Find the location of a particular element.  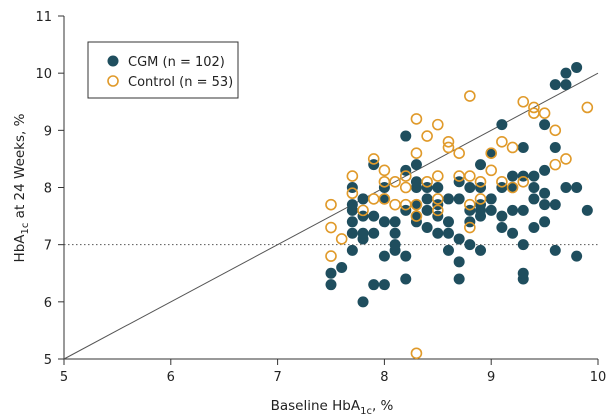

y-tick-label: 9 is located at coordinates (48, 131).